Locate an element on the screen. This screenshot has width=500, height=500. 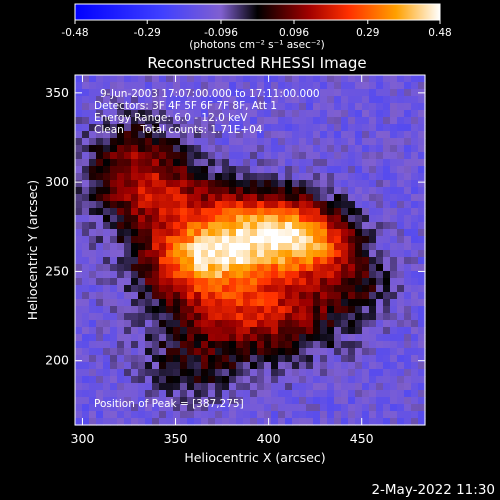
y-tick-label: 350 is located at coordinates (57, 92).